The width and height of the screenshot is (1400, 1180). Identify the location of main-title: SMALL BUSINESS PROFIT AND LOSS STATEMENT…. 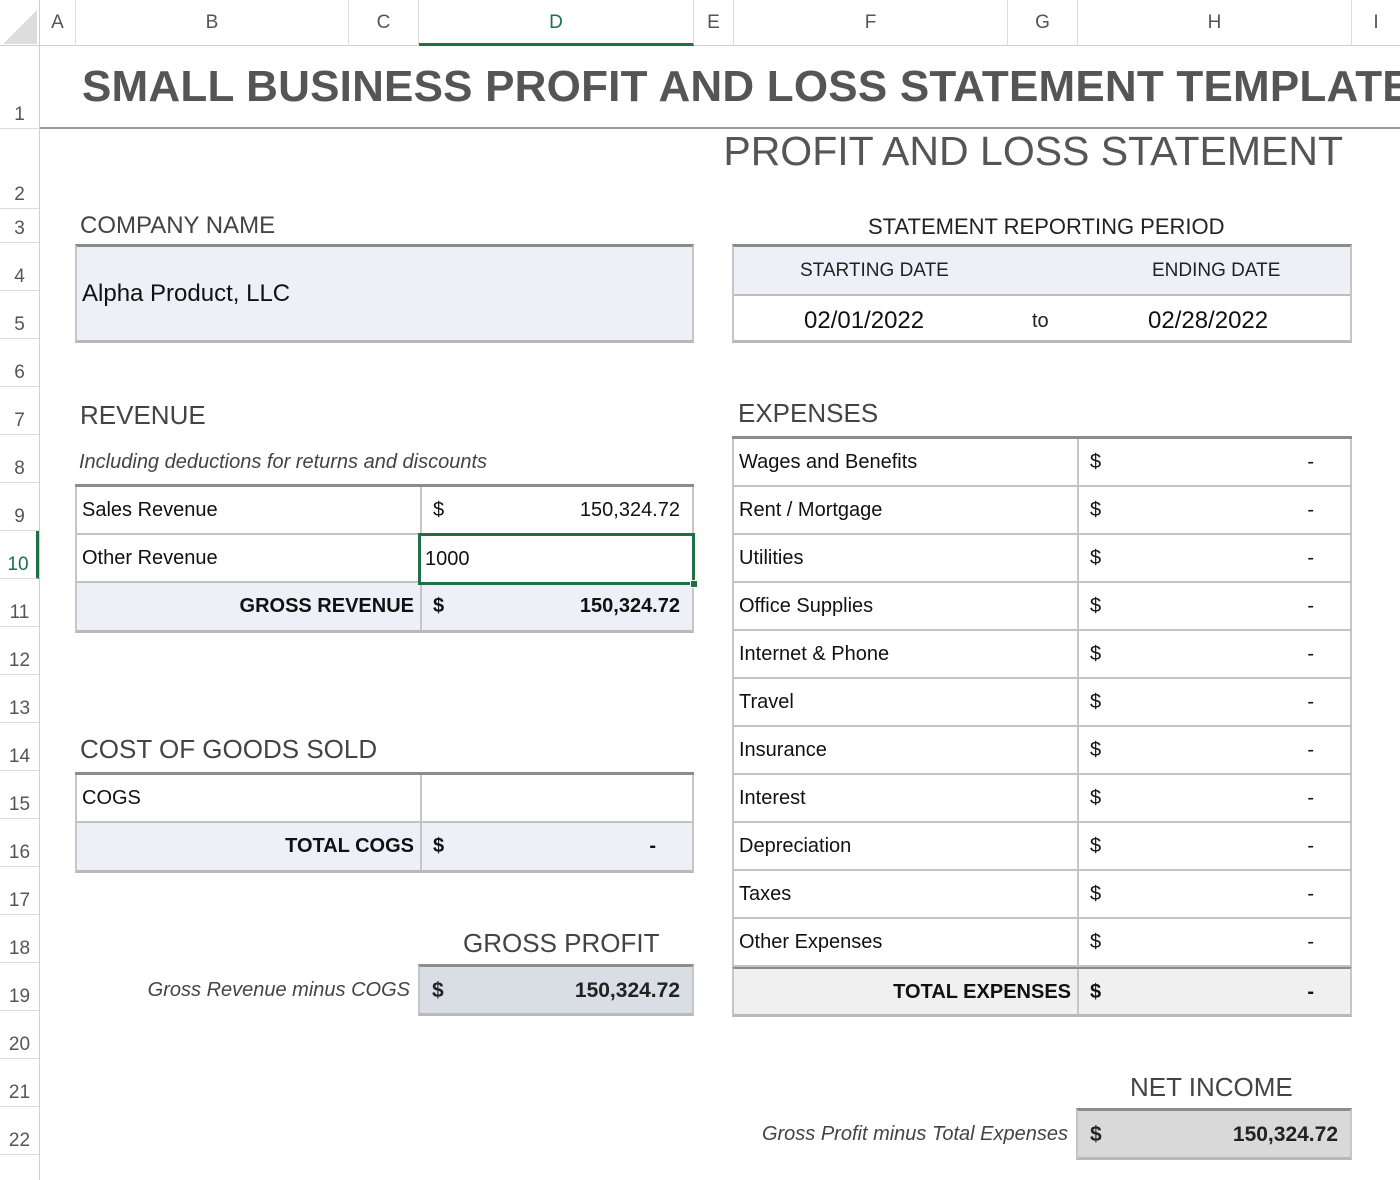
(741, 86).